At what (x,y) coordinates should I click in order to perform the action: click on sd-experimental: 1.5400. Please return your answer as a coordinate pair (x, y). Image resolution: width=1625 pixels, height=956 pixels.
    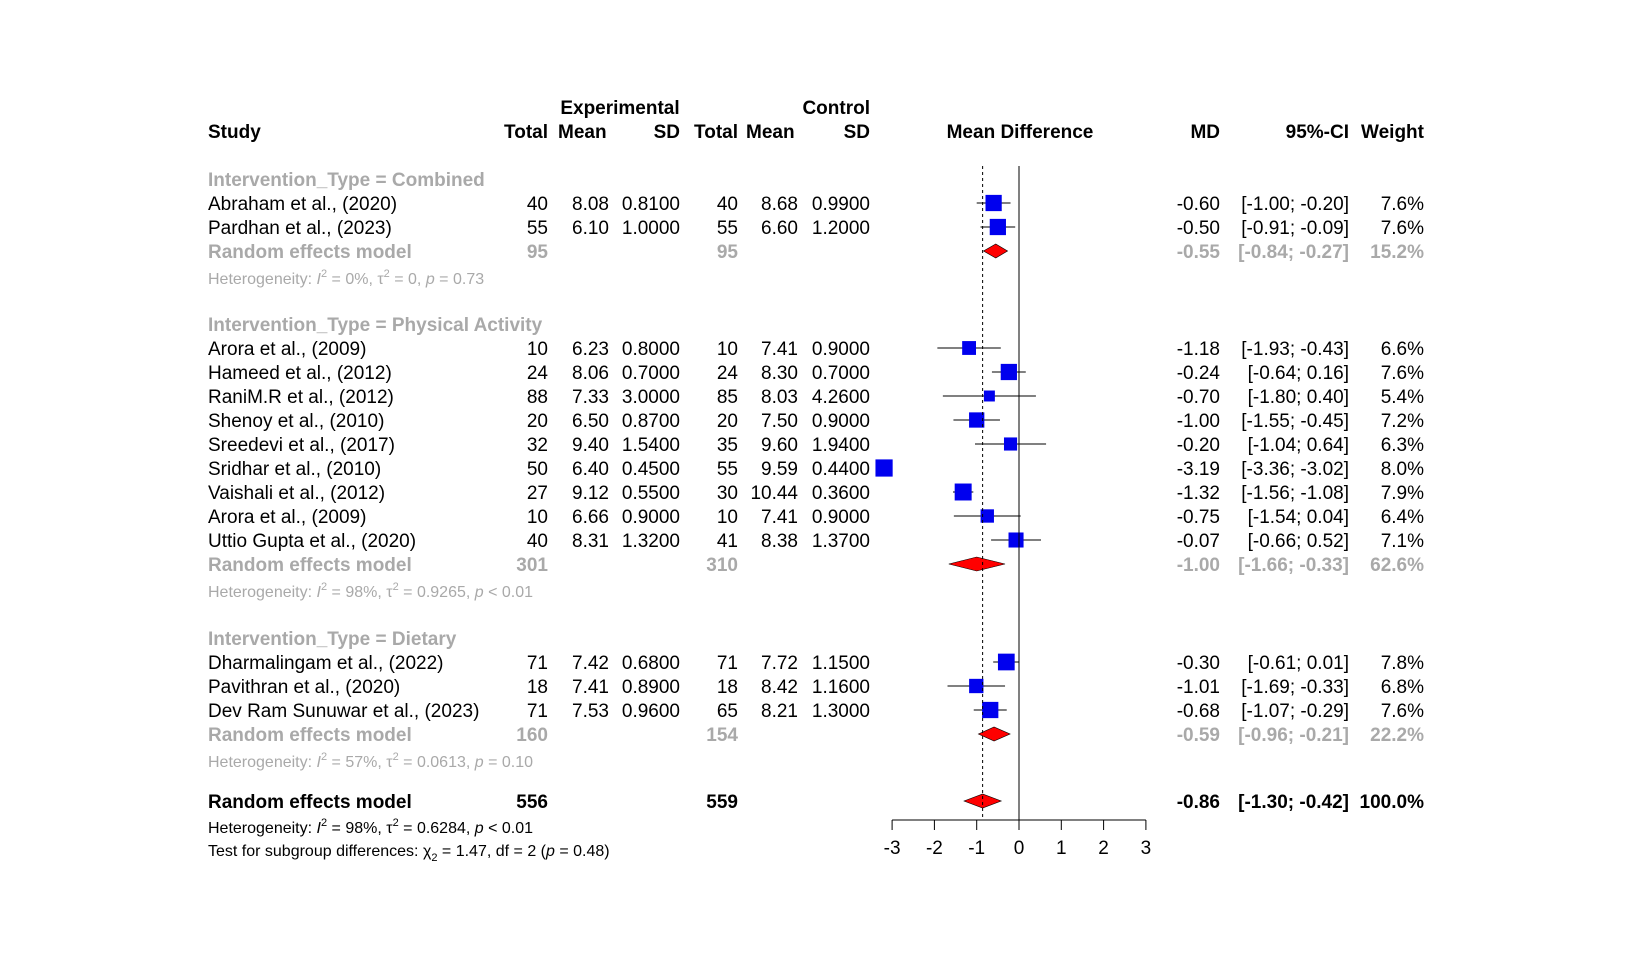
    Looking at the image, I should click on (651, 445).